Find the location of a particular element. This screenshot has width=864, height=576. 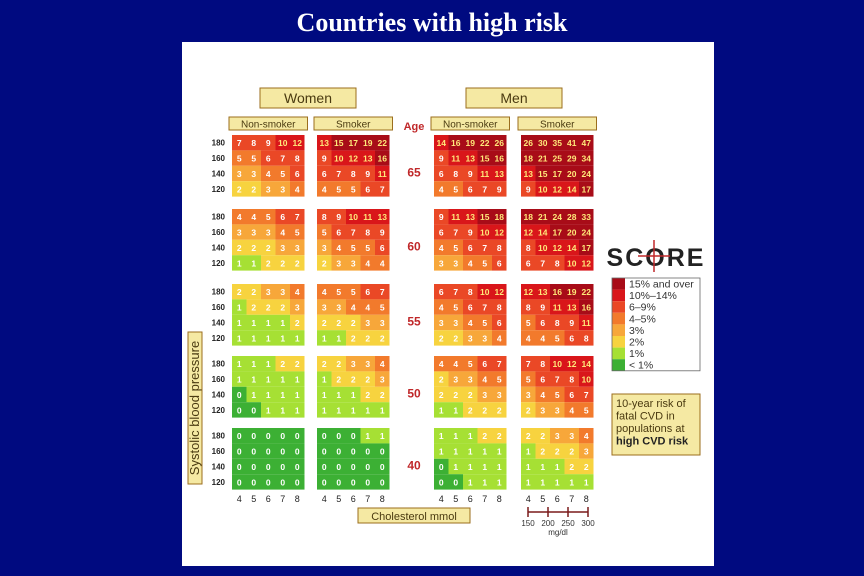

risk-value: 28 is located at coordinates (572, 217).